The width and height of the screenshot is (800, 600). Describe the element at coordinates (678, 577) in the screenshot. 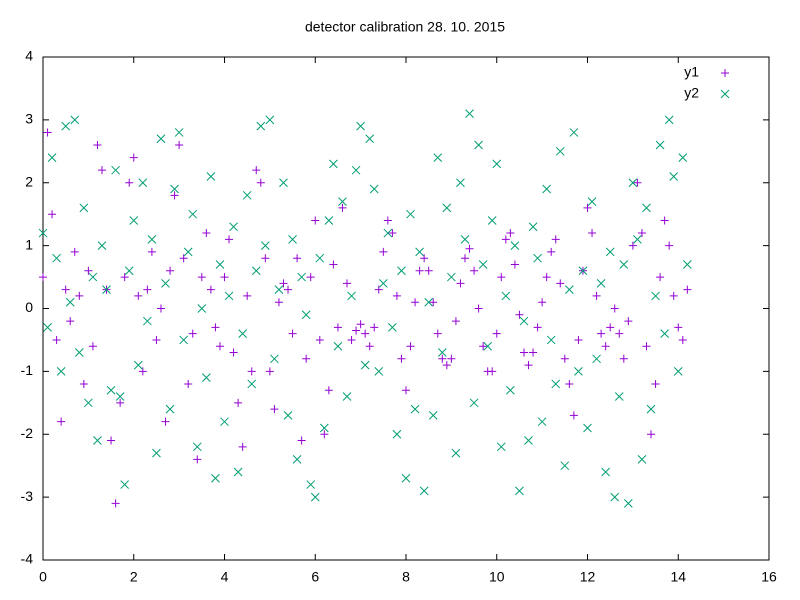

I see `x-tick-label: 14` at that location.